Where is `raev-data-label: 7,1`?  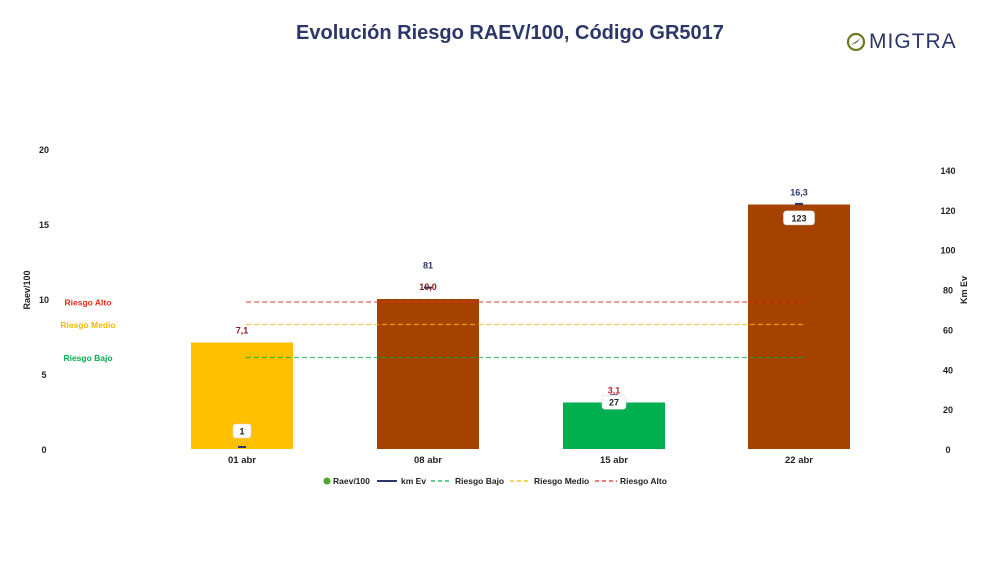
raev-data-label: 7,1 is located at coordinates (242, 331).